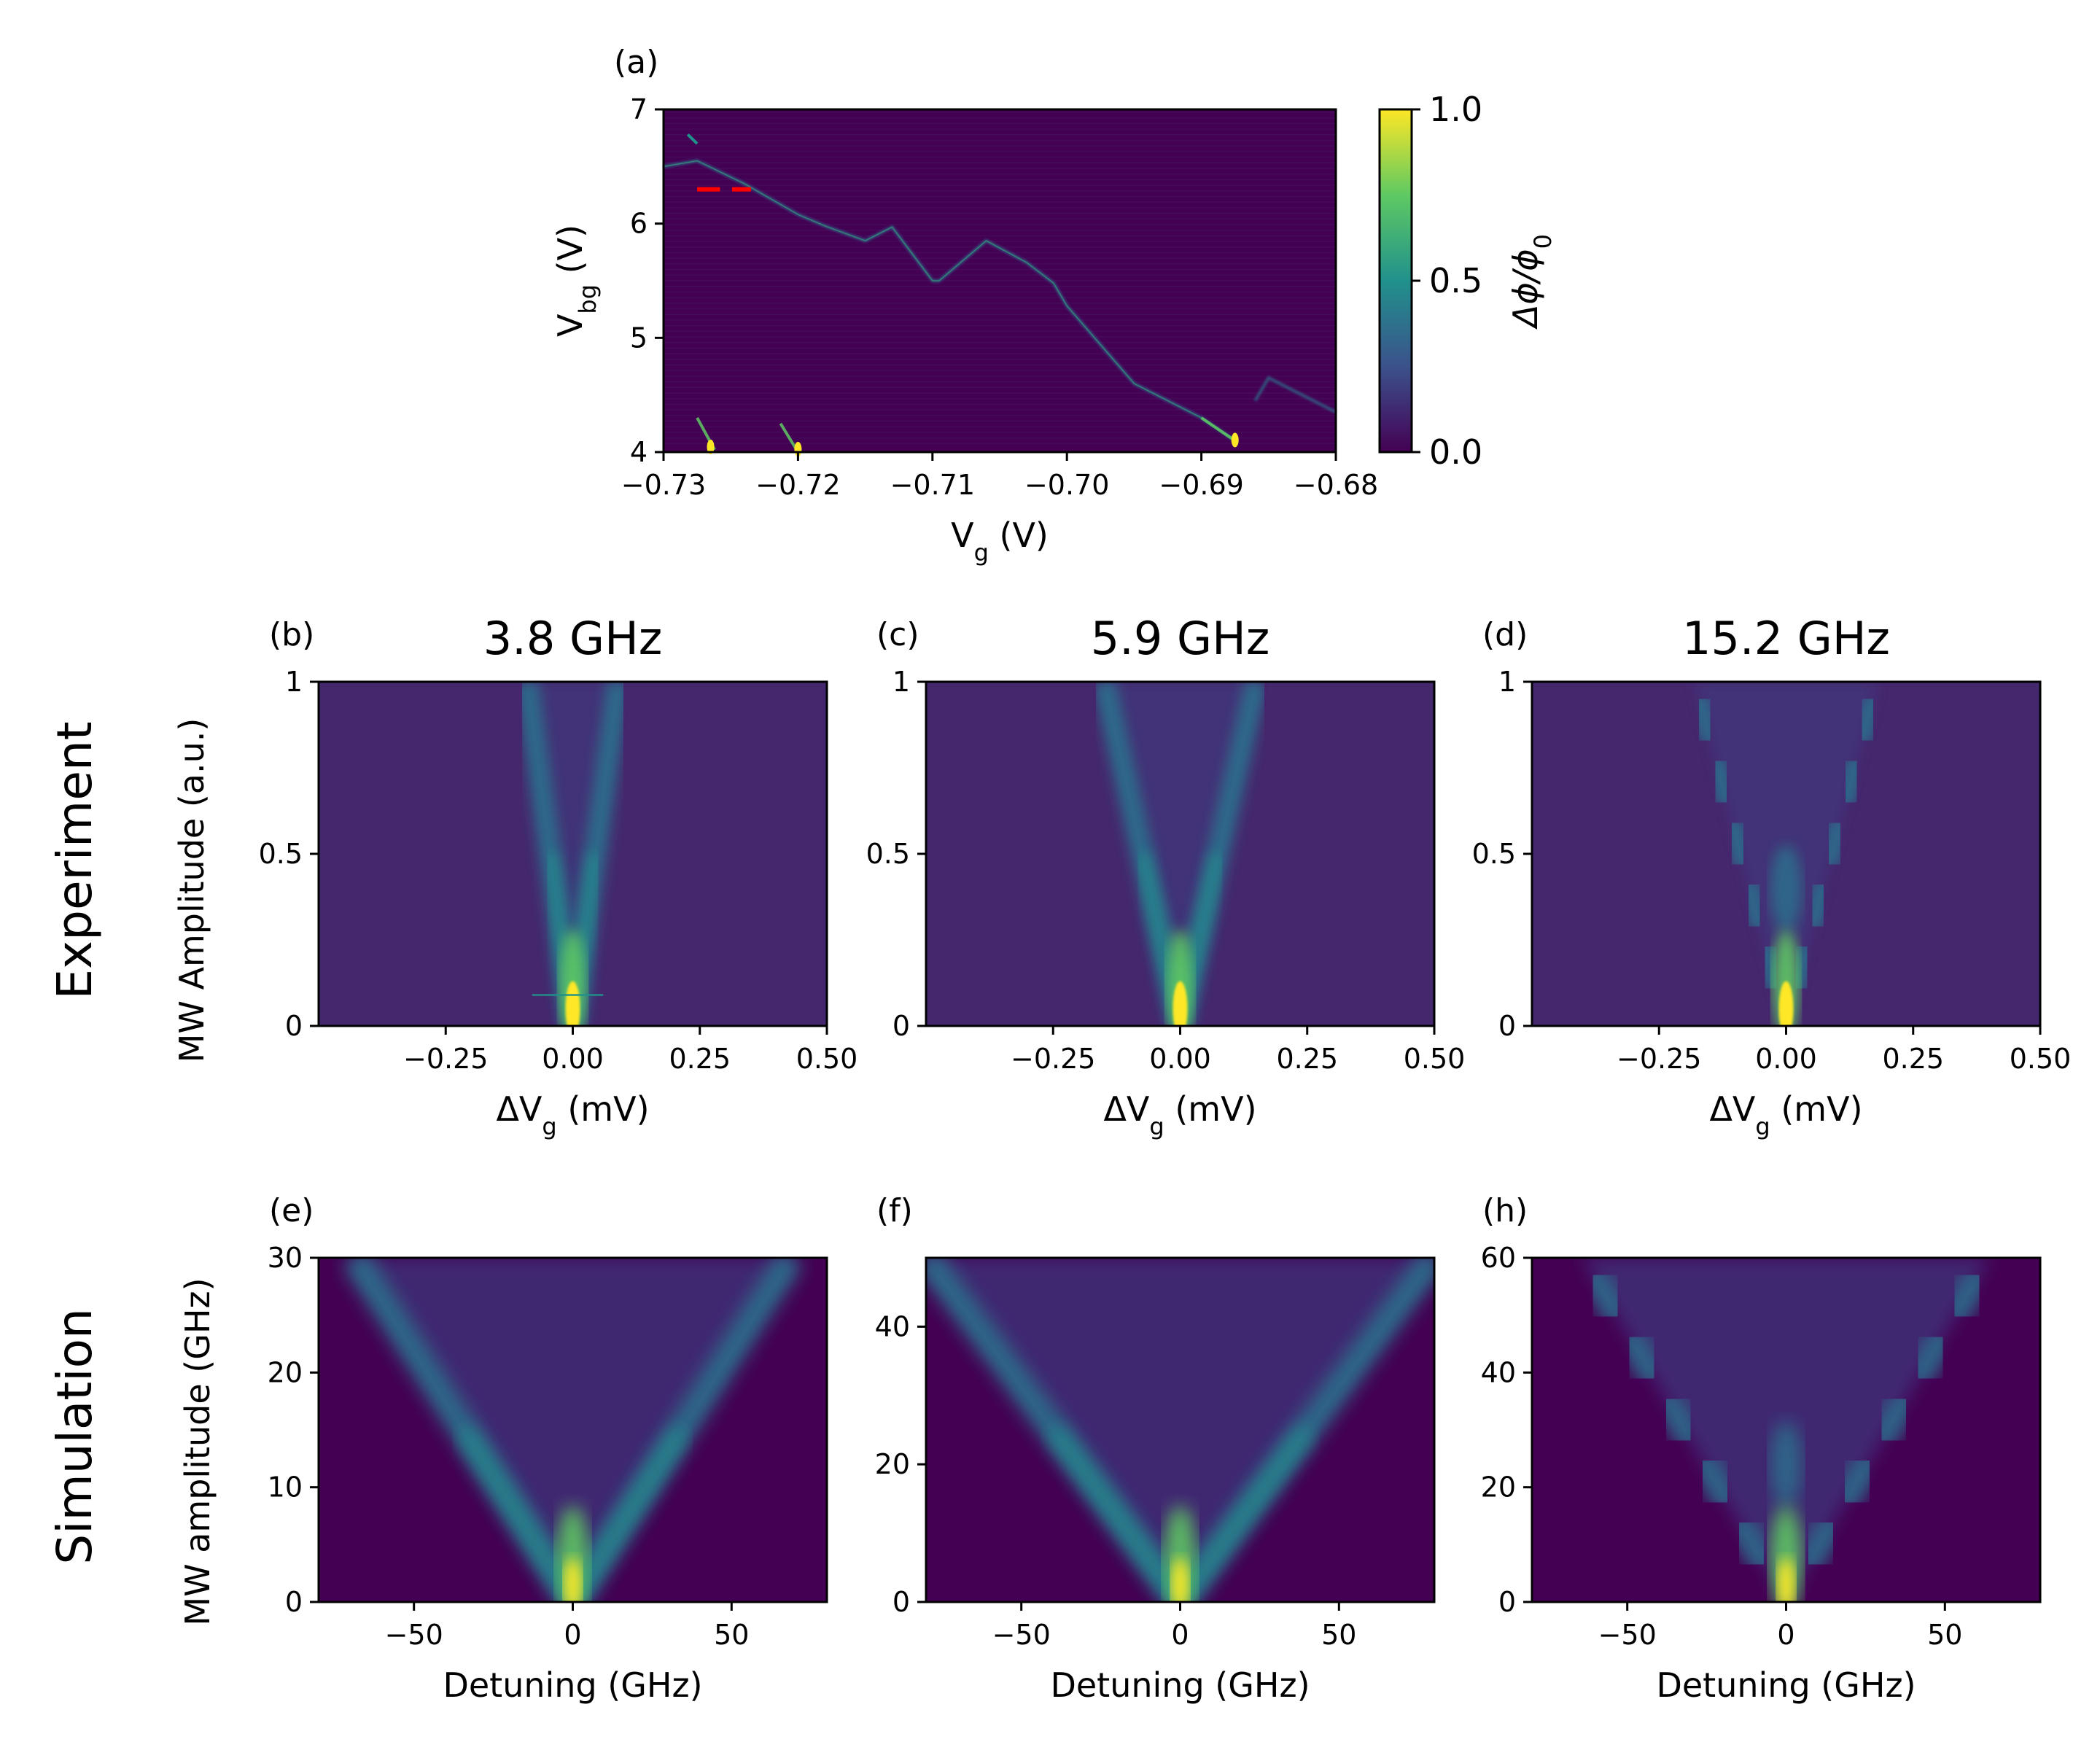  I want to click on x-tick-label: 0.25, so click(1307, 1059).